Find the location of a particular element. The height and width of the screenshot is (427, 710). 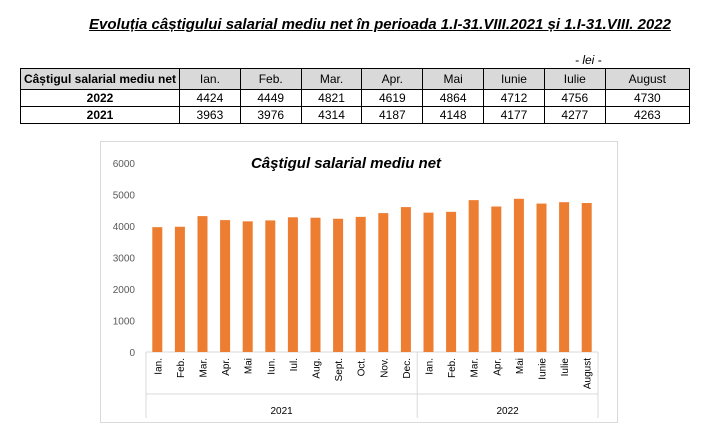

cell: 4187 is located at coordinates (392, 115).